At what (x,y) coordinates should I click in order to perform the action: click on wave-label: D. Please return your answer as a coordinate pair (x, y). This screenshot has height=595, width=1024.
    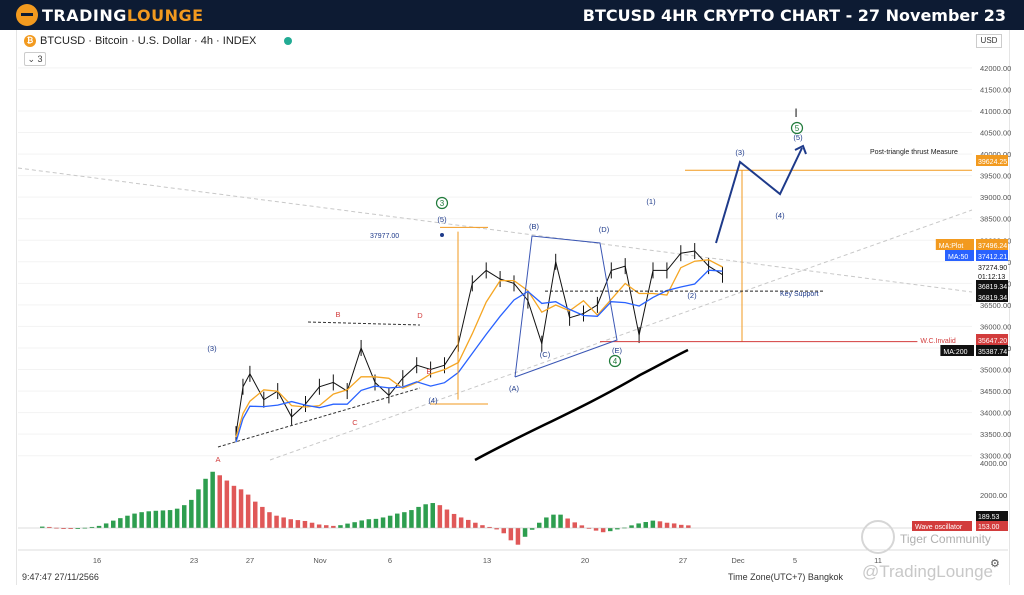
    Looking at the image, I should click on (420, 315).